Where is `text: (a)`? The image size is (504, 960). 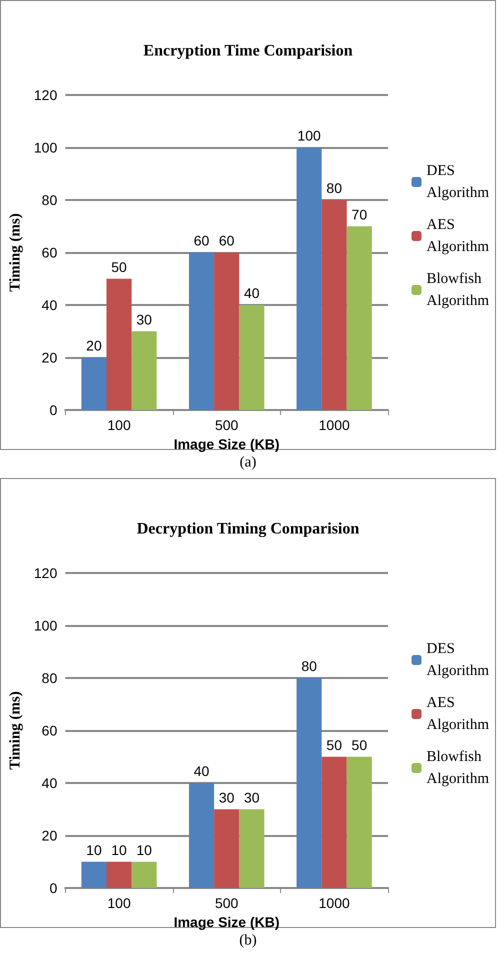
text: (a) is located at coordinates (248, 462).